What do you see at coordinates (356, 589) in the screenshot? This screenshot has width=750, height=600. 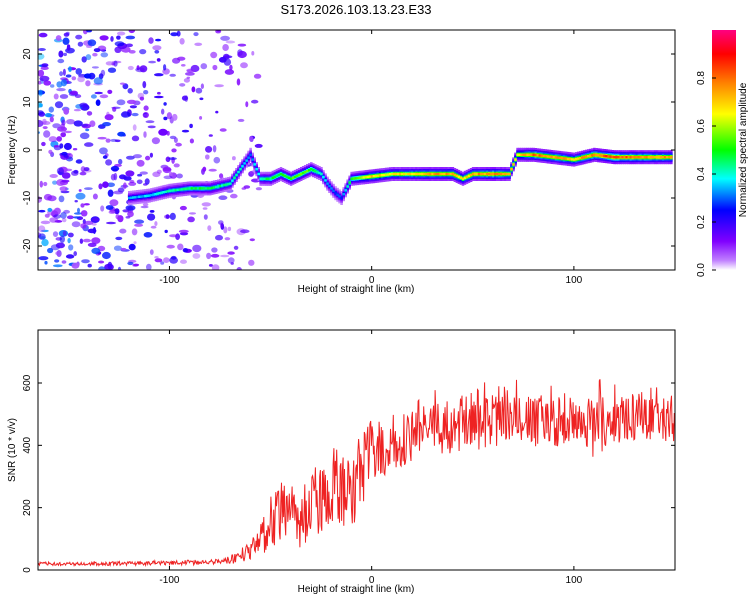 I see `snr-x-label: Height of straight line (km)` at bounding box center [356, 589].